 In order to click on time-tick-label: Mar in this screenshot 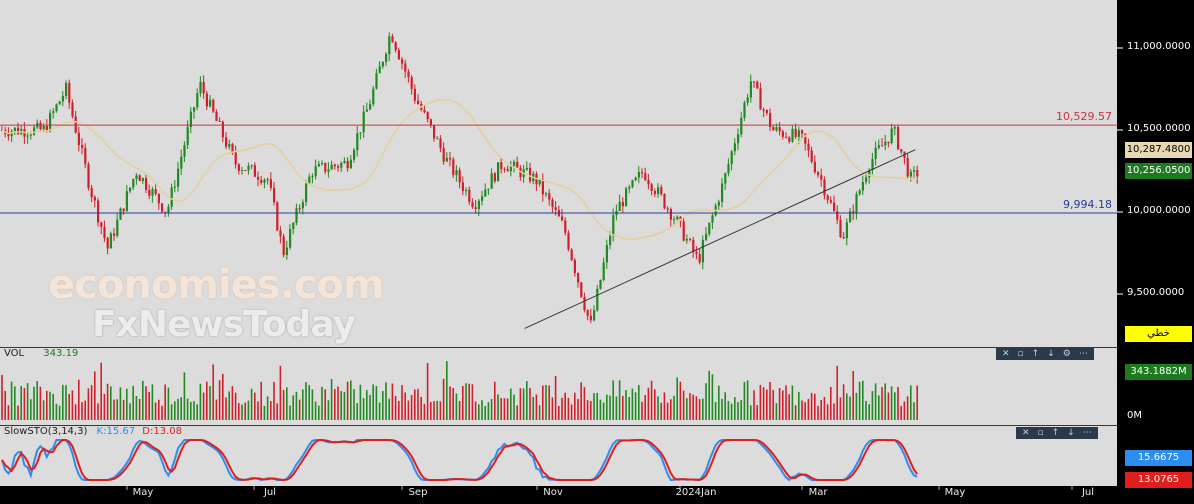, I will do `click(818, 492)`.